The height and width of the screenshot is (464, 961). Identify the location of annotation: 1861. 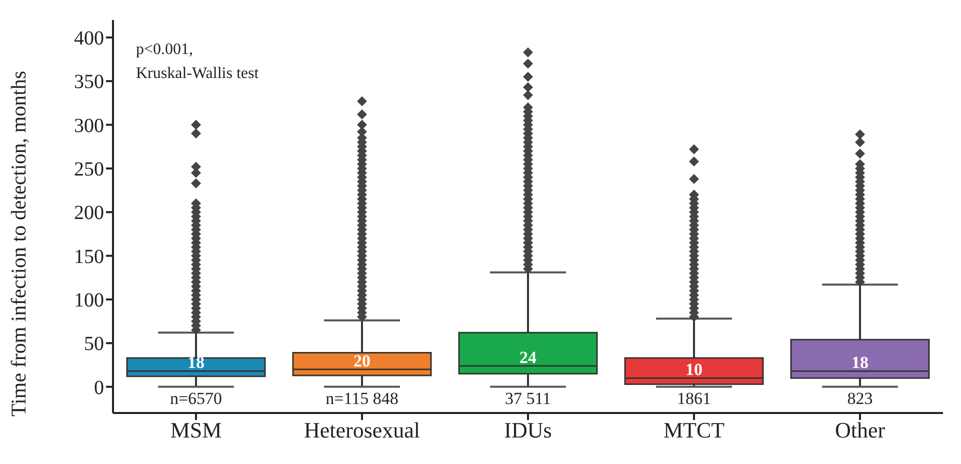
(694, 398).